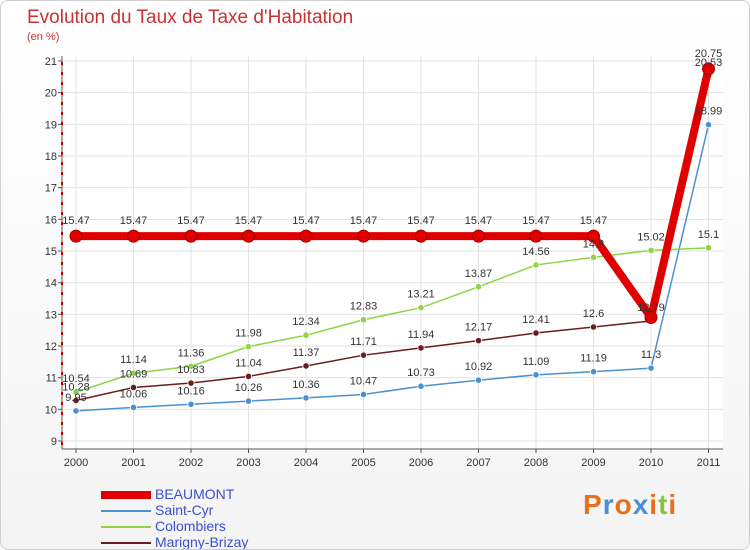 The image size is (750, 550). Describe the element at coordinates (709, 54) in the screenshot. I see `data-label: 20.75` at that location.